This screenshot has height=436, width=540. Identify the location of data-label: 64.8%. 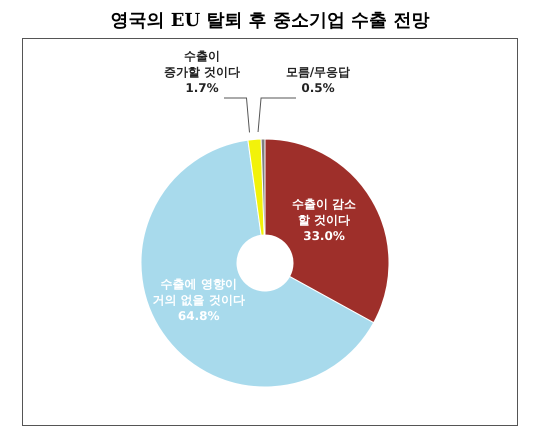
(199, 316).